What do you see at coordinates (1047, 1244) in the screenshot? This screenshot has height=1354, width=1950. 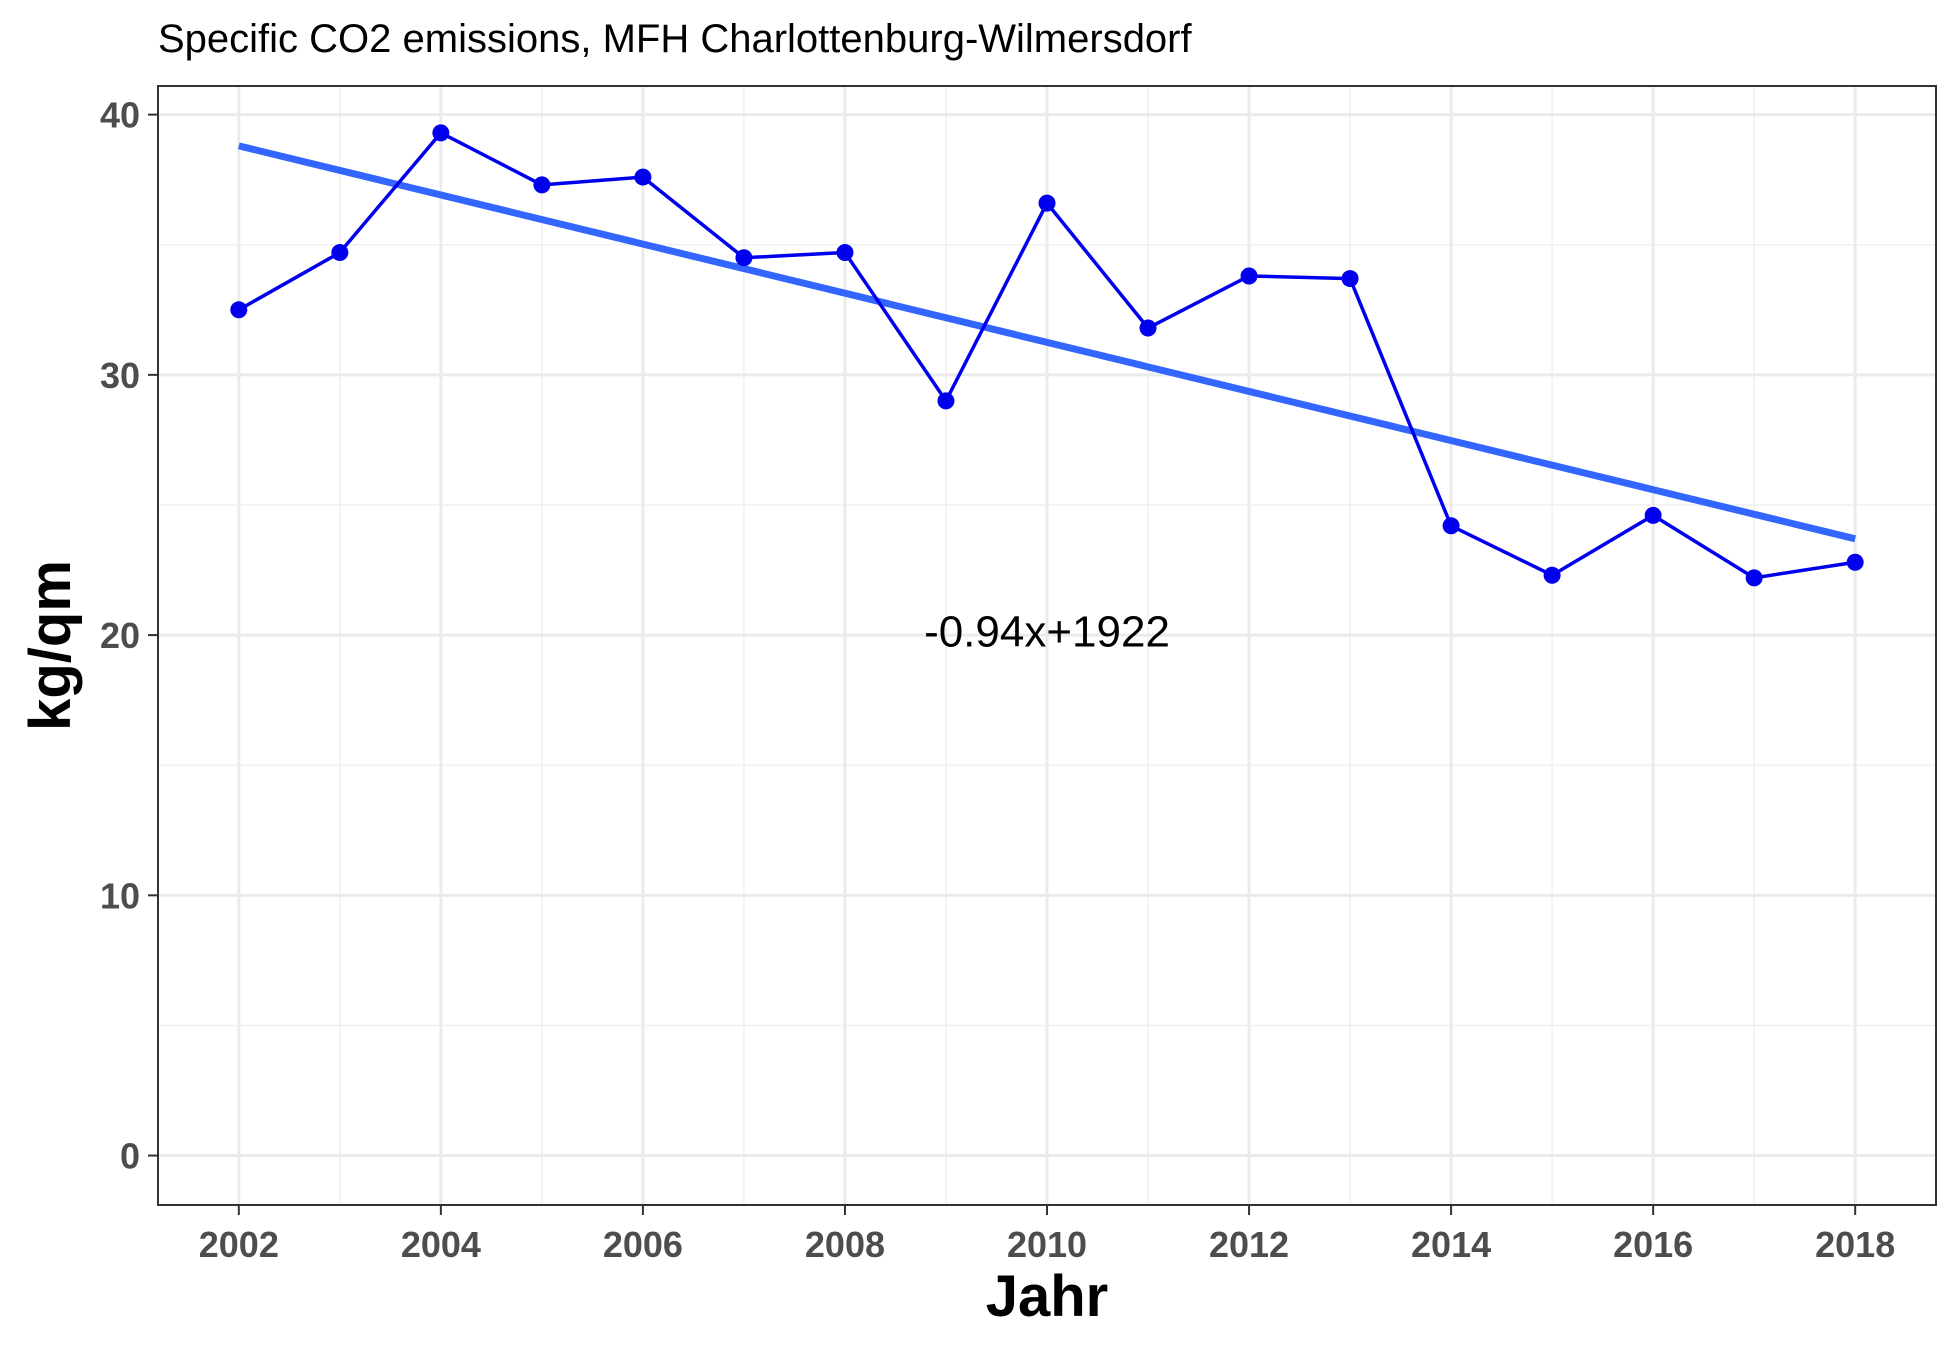 I see `x-tick-label: 2010` at bounding box center [1047, 1244].